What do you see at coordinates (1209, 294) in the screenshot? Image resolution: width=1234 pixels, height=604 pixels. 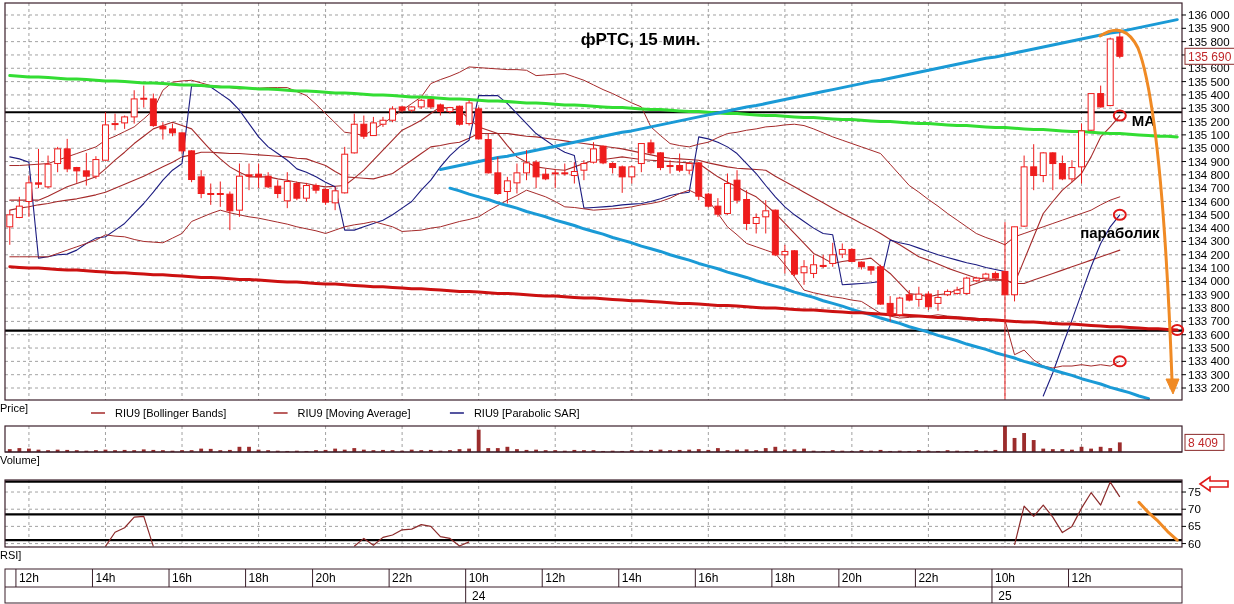 I see `y-tick-label: 133 900` at bounding box center [1209, 294].